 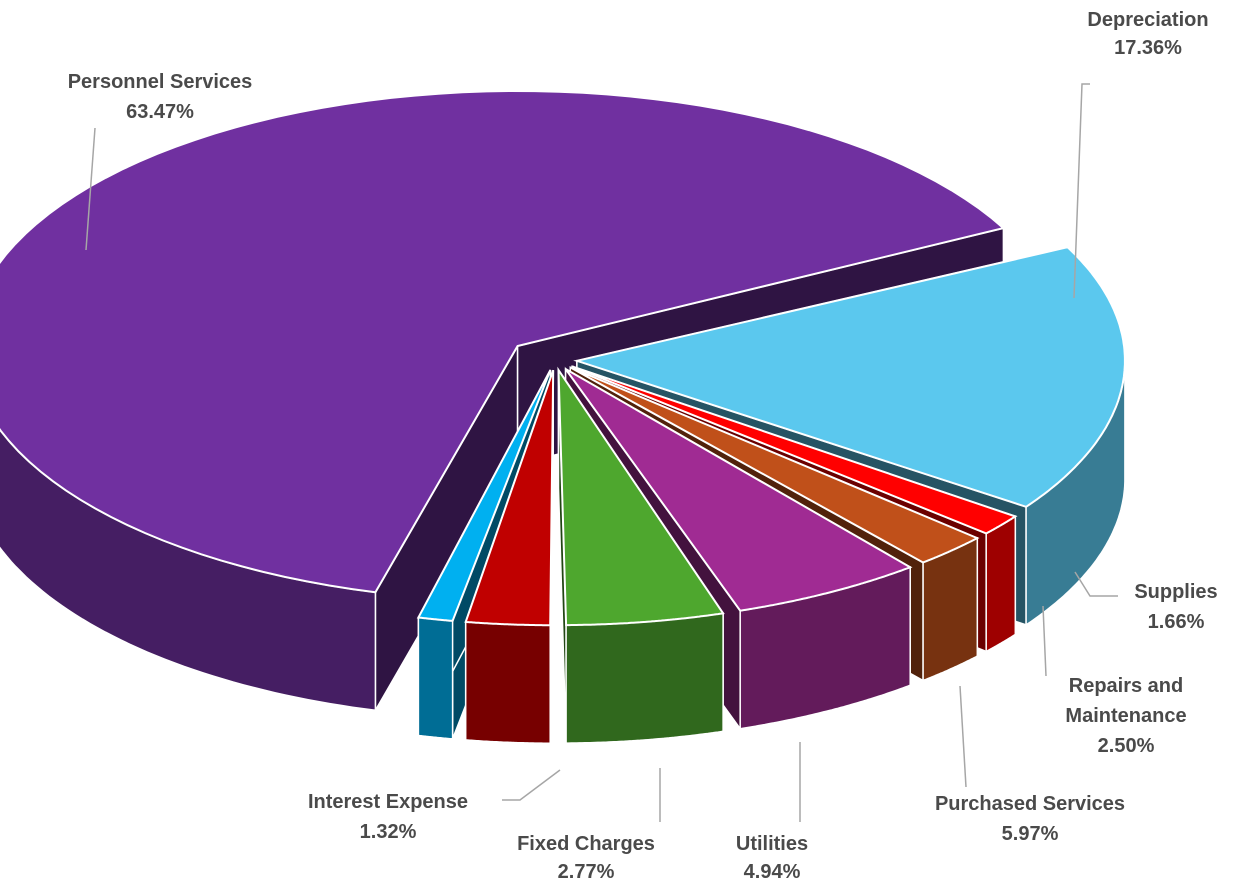 I want to click on leader-line-depreciation, so click(x=1081, y=191).